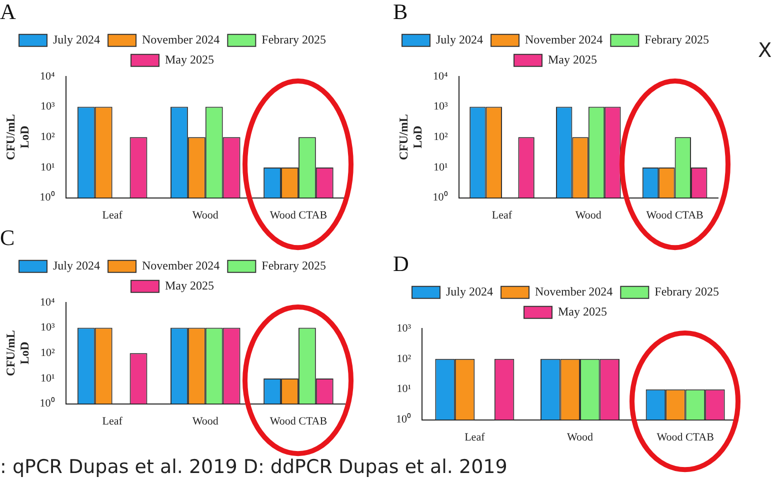 The height and width of the screenshot is (482, 778). What do you see at coordinates (765, 50) in the screenshot?
I see `text: X` at bounding box center [765, 50].